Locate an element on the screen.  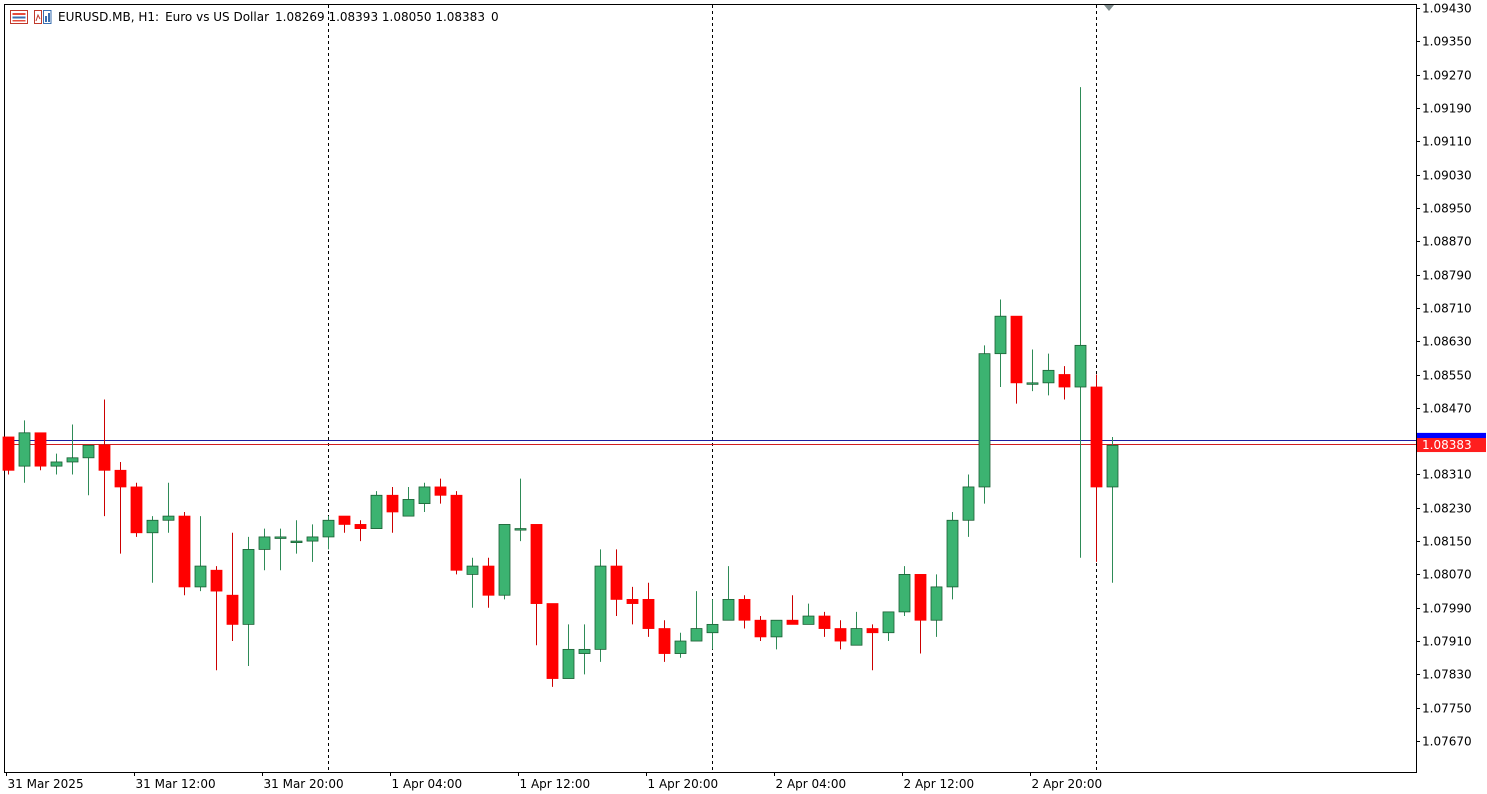
indicators-icon is located at coordinates (43, 17).